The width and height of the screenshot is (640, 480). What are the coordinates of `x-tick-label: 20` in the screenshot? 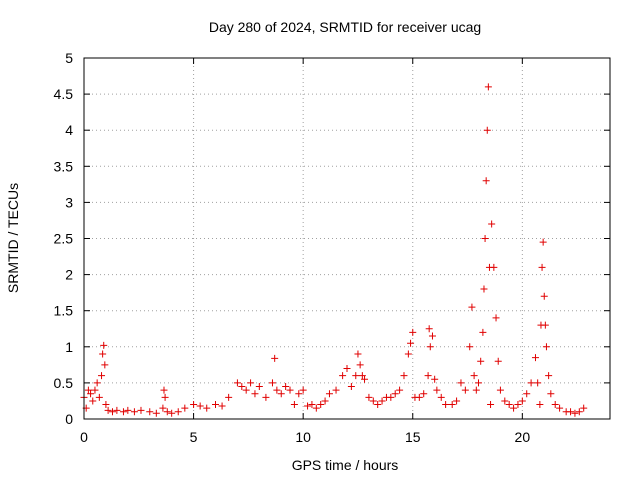 It's located at (523, 437).